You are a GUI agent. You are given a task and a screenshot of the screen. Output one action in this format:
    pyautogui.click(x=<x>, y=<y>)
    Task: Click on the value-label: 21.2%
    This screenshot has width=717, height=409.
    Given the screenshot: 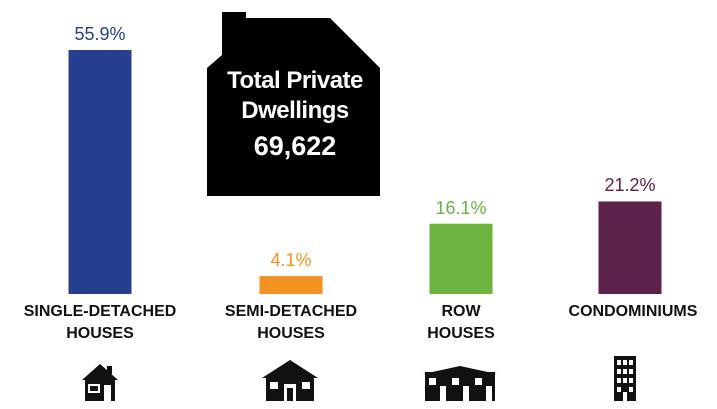 What is the action you would take?
    pyautogui.click(x=630, y=185)
    